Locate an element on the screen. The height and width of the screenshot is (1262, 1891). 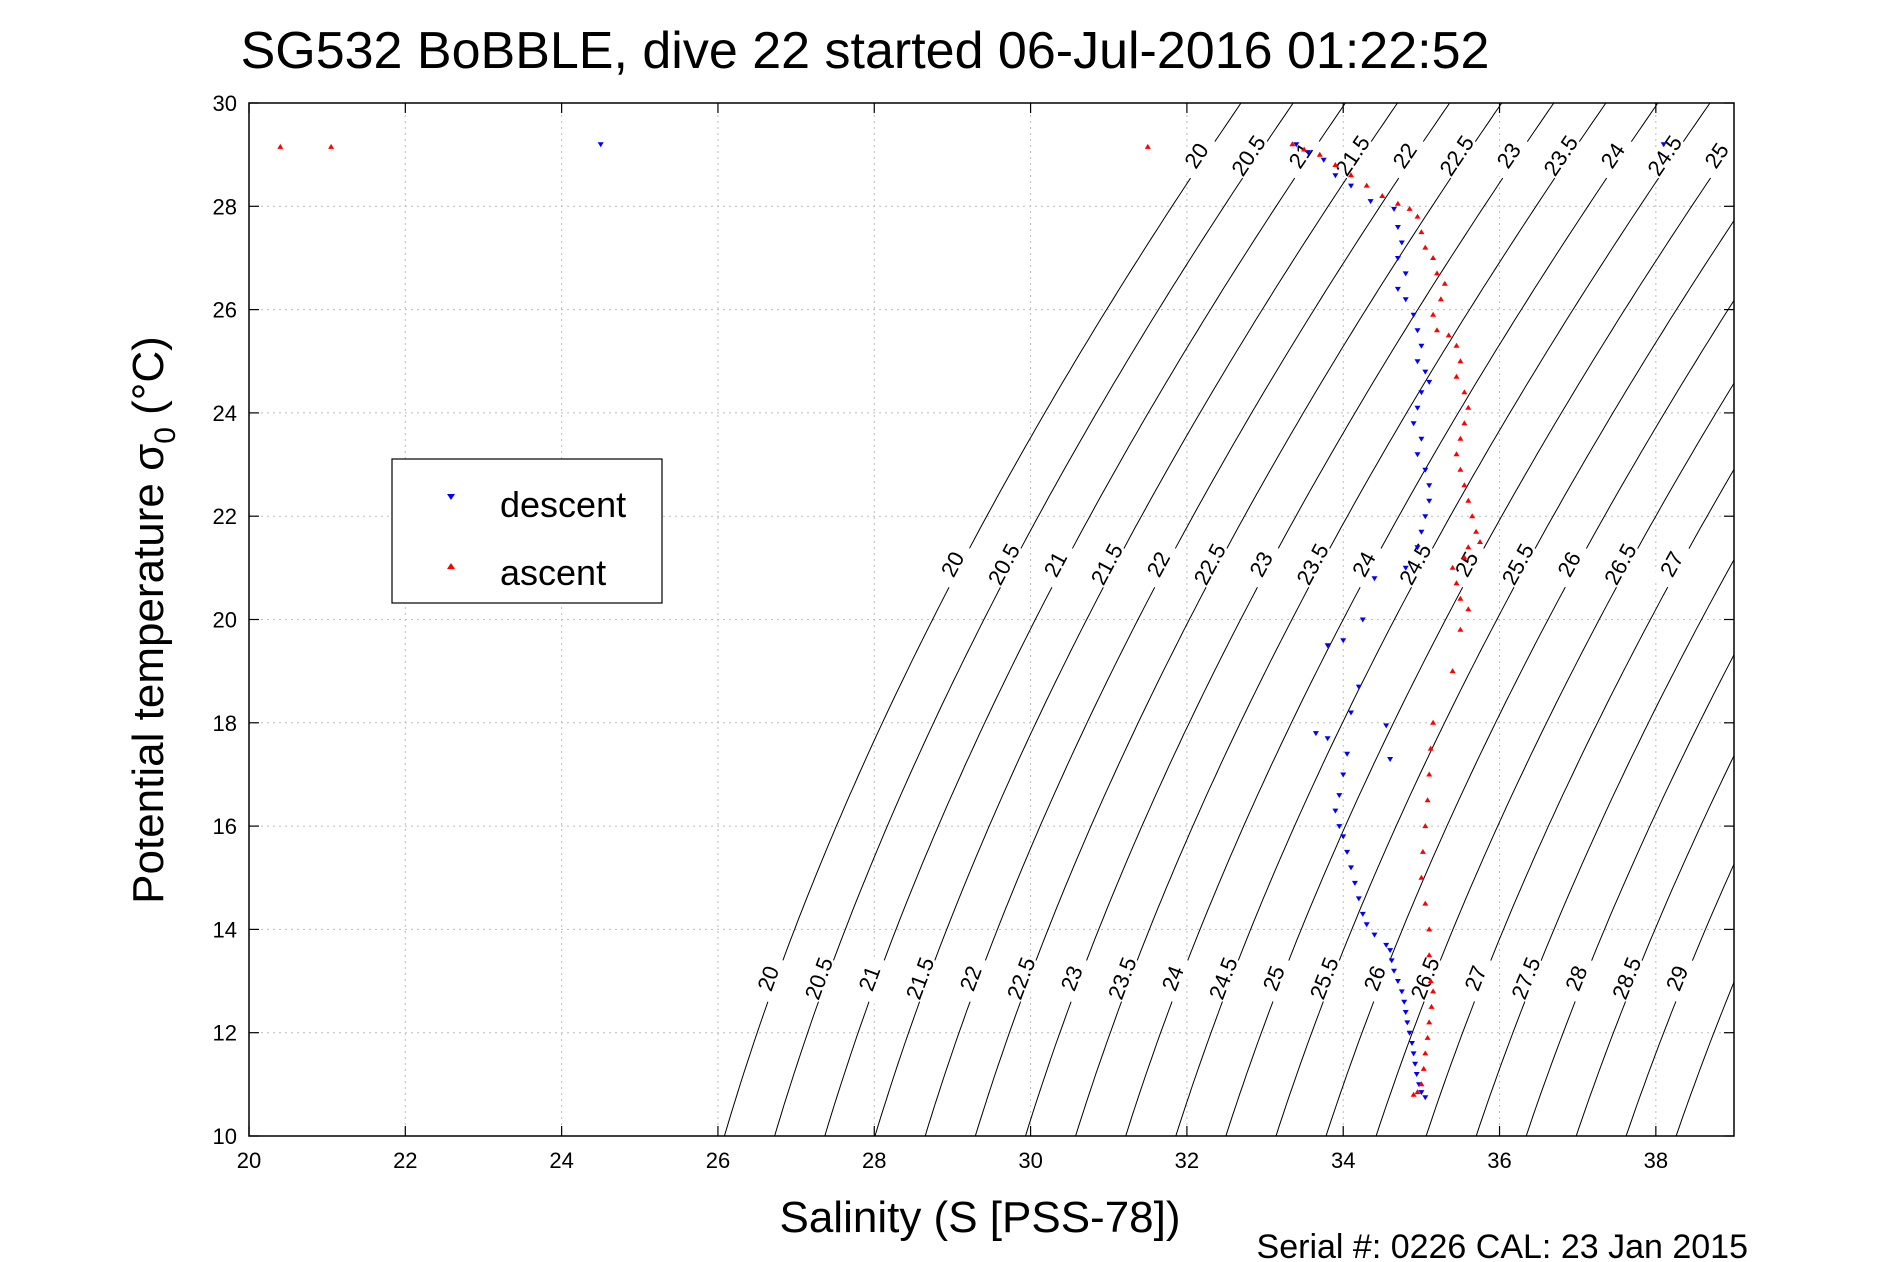
x-tick-label: 30 is located at coordinates (1030, 1160).